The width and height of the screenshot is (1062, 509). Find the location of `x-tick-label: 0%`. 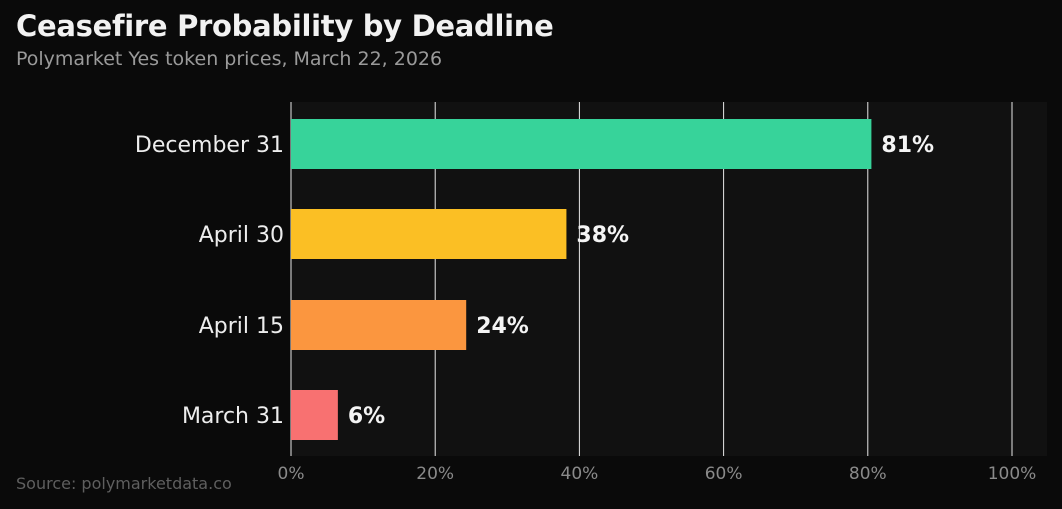

x-tick-label: 0% is located at coordinates (291, 474).